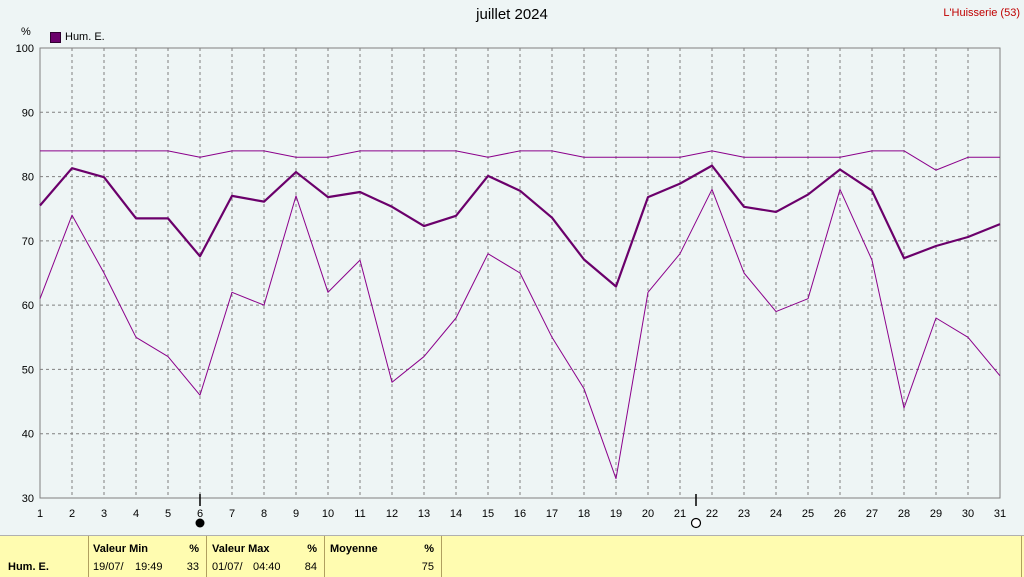 This screenshot has height=577, width=1024. What do you see at coordinates (28, 370) in the screenshot?
I see `y-tick-label: 50` at bounding box center [28, 370].